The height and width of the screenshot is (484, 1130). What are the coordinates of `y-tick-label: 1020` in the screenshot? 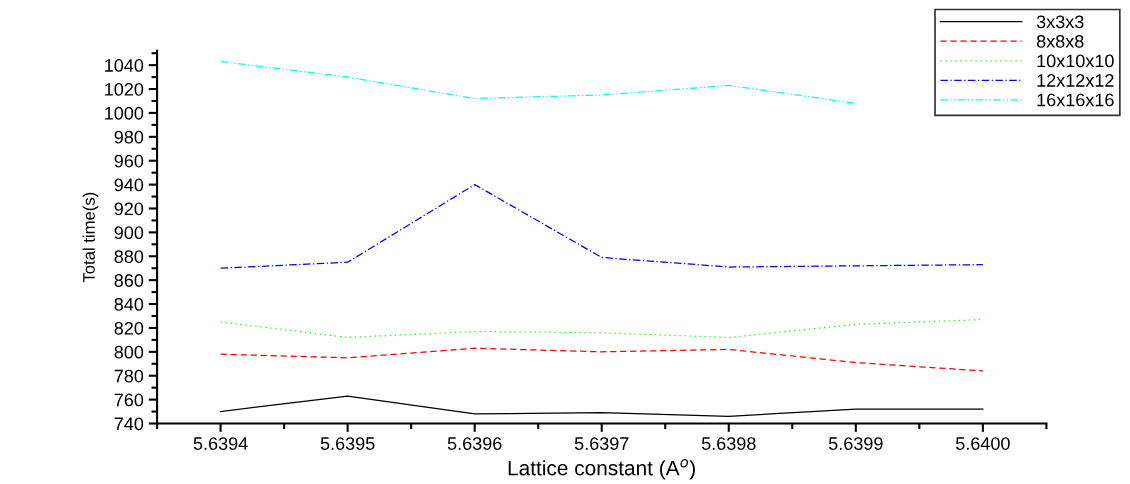 It's located at (124, 89).